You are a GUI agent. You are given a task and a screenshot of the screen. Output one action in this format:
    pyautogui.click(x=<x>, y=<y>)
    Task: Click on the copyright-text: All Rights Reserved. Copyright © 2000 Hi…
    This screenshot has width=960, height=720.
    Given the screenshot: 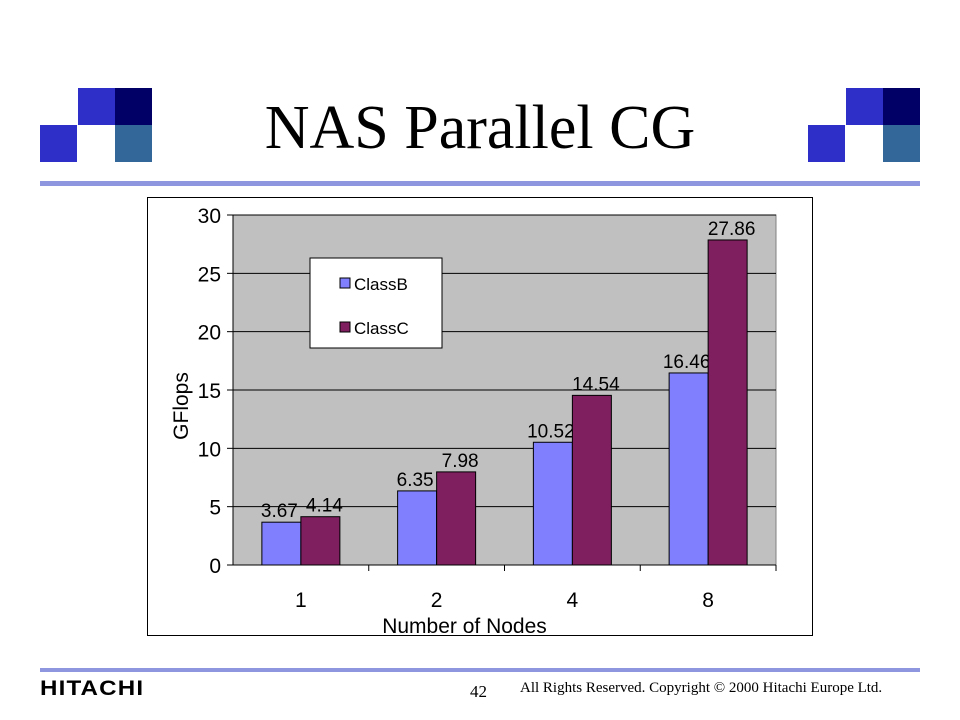 What is the action you would take?
    pyautogui.click(x=701, y=688)
    